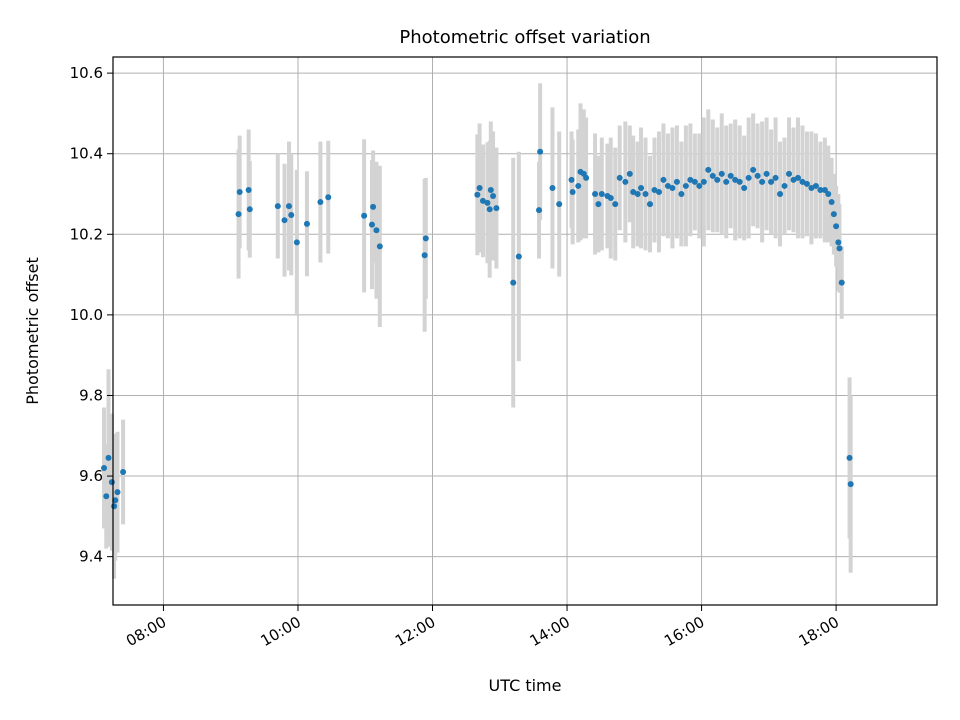 This screenshot has width=960, height=720. Describe the element at coordinates (86, 315) in the screenshot. I see `y-tick-label: 10.0` at that location.